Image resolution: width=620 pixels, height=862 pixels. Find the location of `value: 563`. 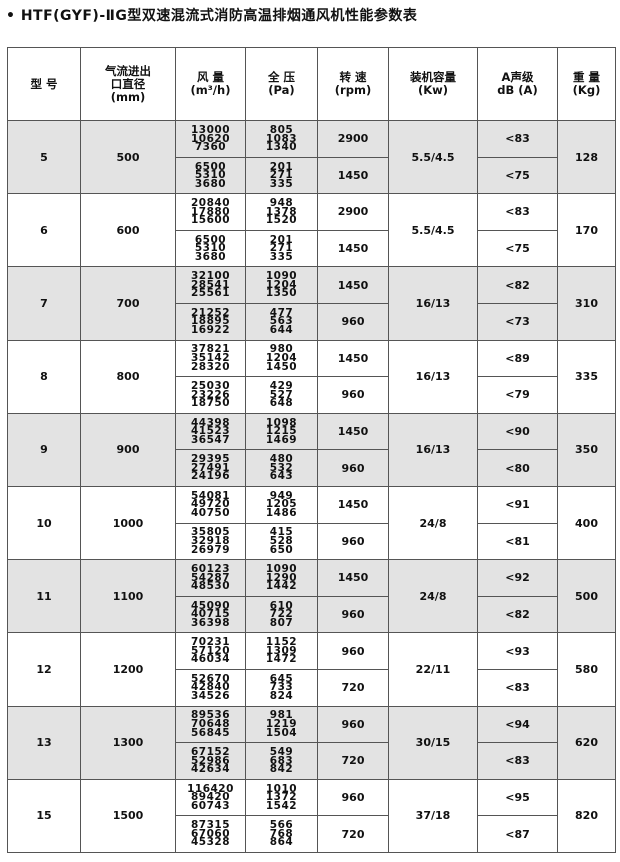

value: 563 is located at coordinates (281, 321).